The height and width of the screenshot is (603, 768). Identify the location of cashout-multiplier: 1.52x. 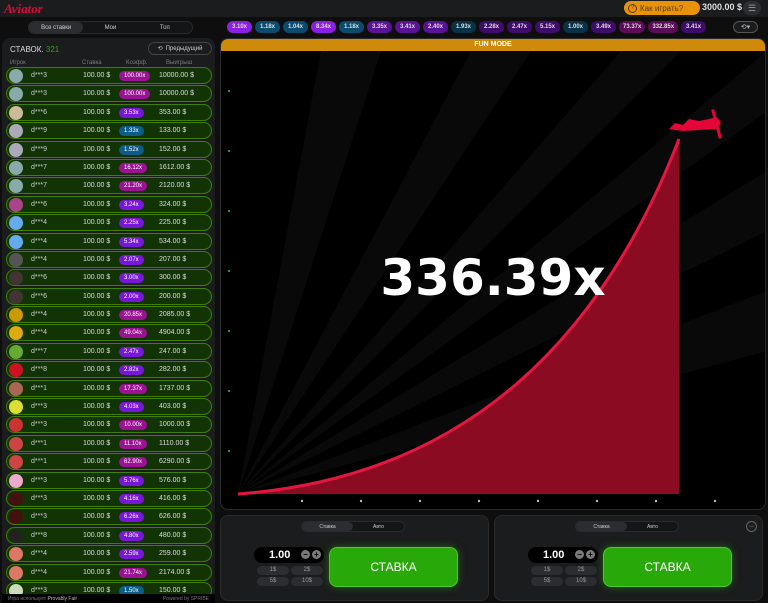
(131, 149).